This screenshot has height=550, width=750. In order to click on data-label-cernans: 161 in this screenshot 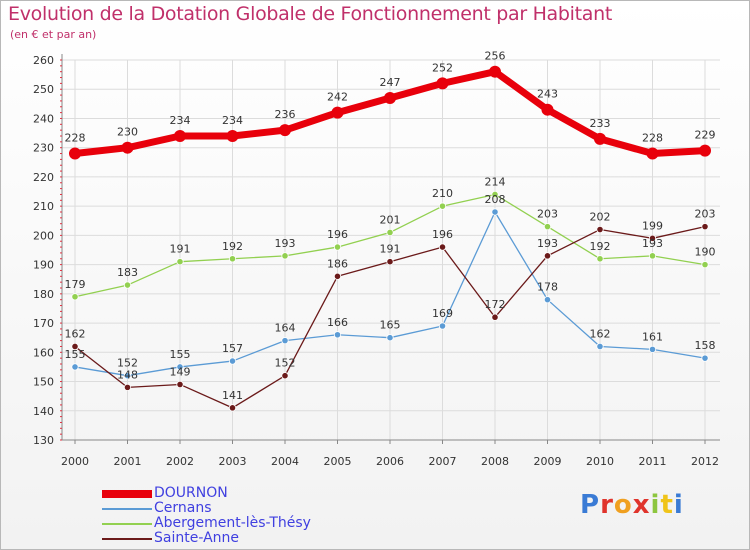, I will do `click(652, 336)`.